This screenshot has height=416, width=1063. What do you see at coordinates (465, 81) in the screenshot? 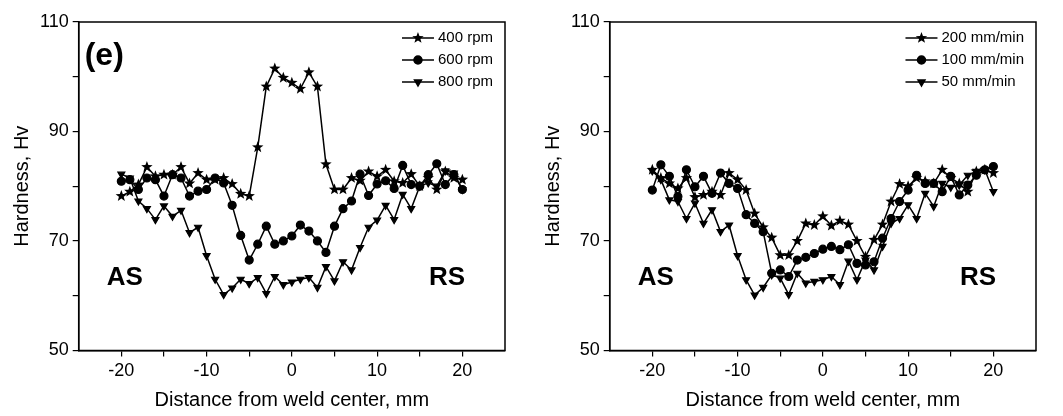
I see `legend-label: 800 rpm` at bounding box center [465, 81].